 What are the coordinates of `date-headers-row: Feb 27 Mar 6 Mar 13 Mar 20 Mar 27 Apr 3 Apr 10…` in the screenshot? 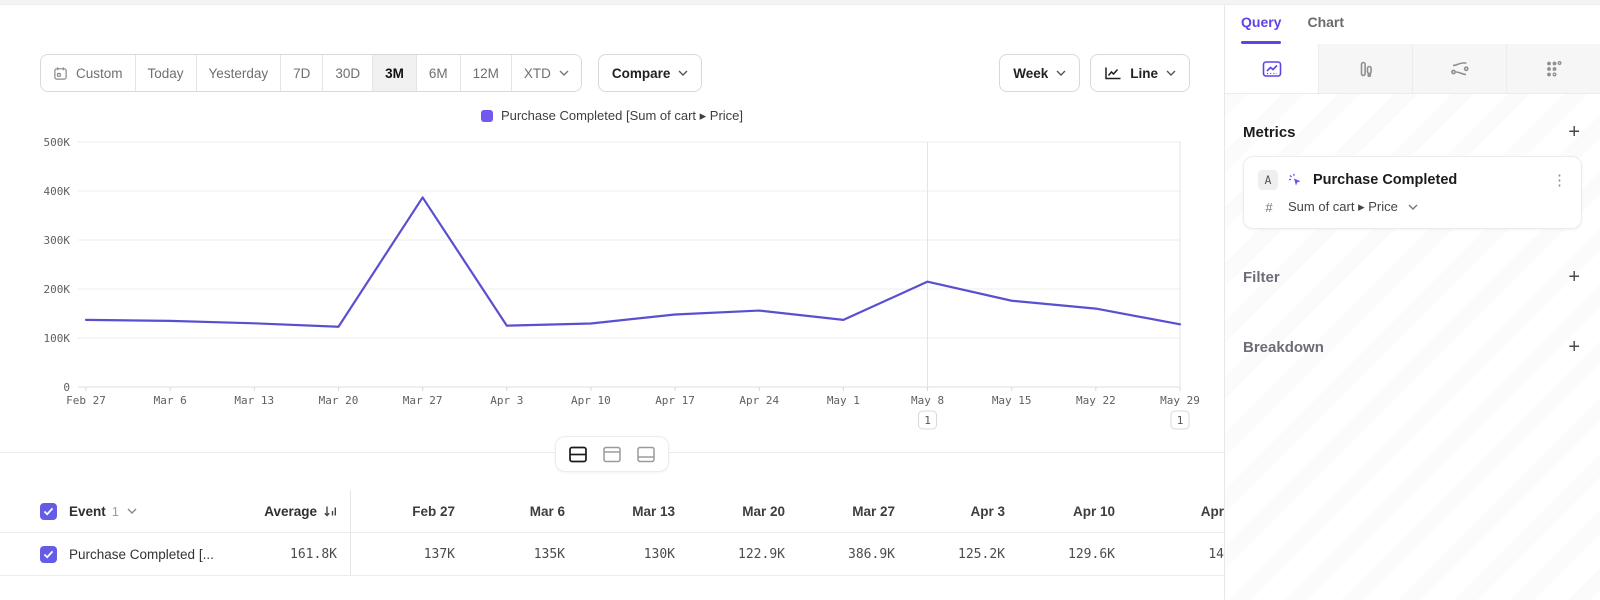 It's located at (787, 511).